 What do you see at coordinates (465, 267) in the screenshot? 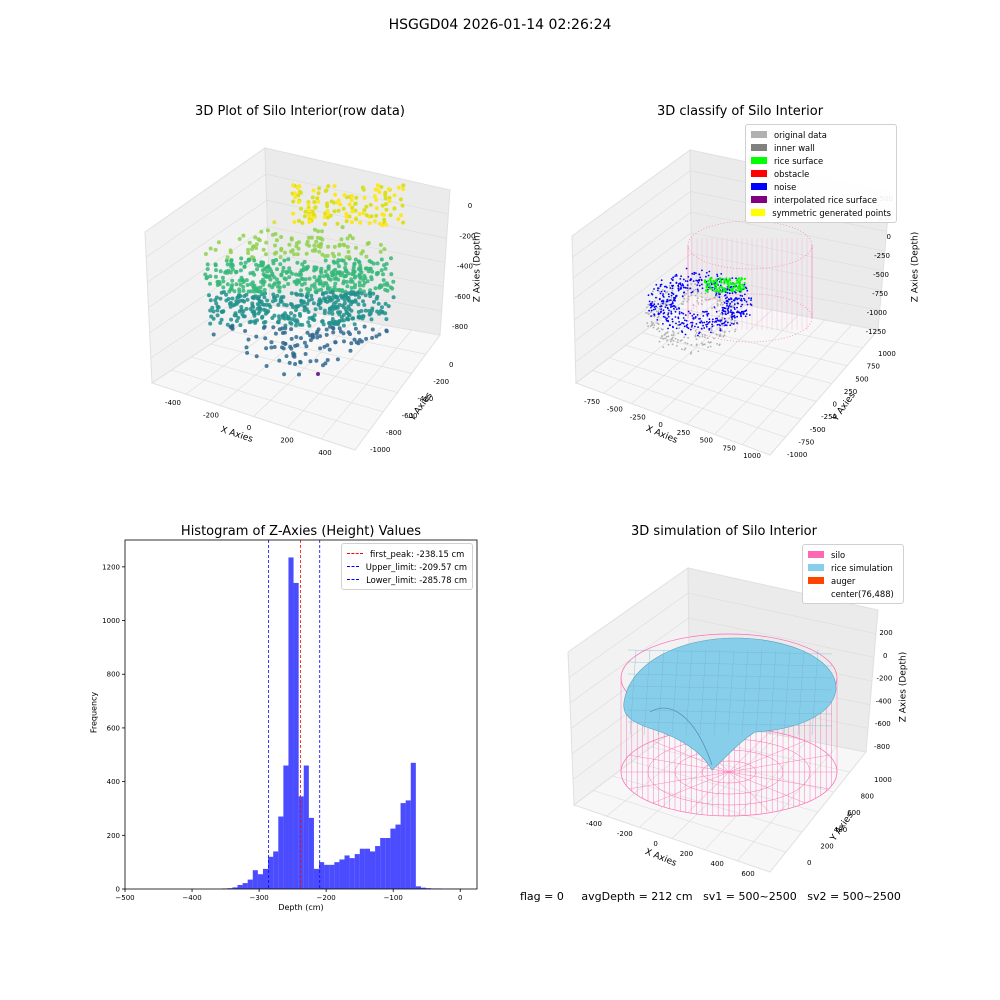
I see `raw-z-tick: -400` at bounding box center [465, 267].